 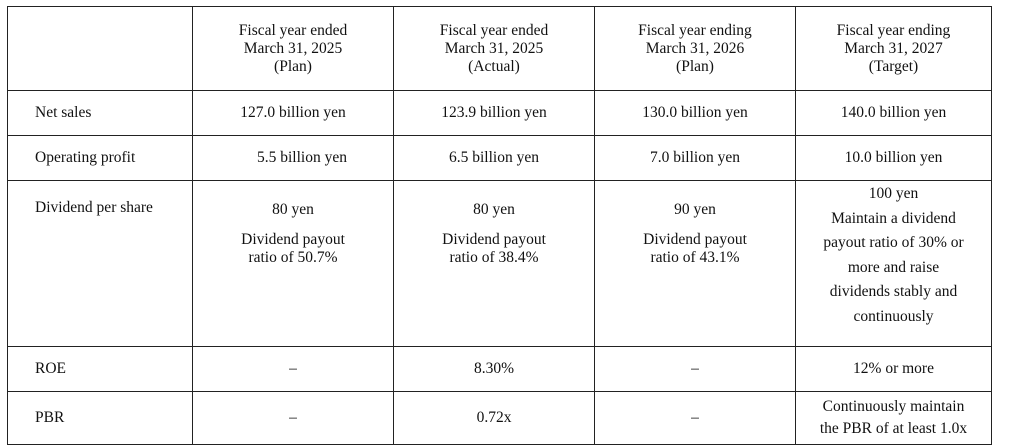 I want to click on dividend-amount: 90 yen, so click(x=695, y=209).